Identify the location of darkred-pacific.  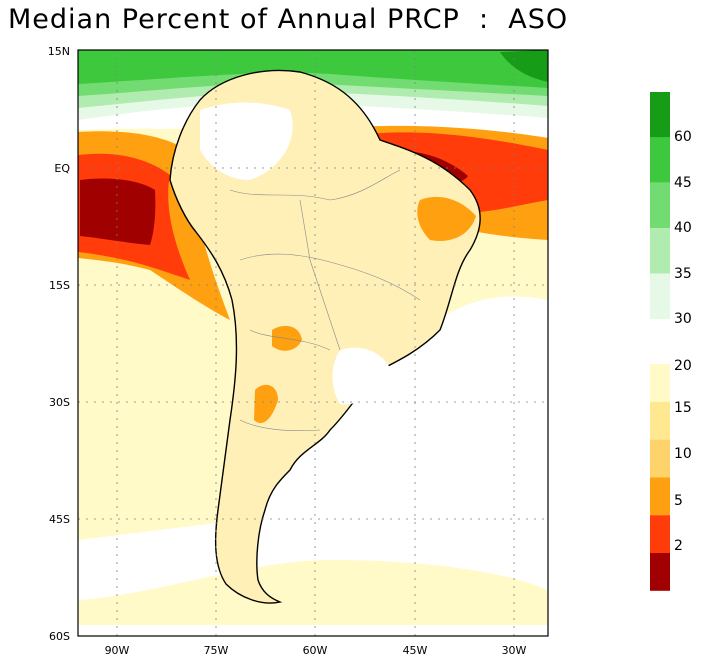
(118, 211).